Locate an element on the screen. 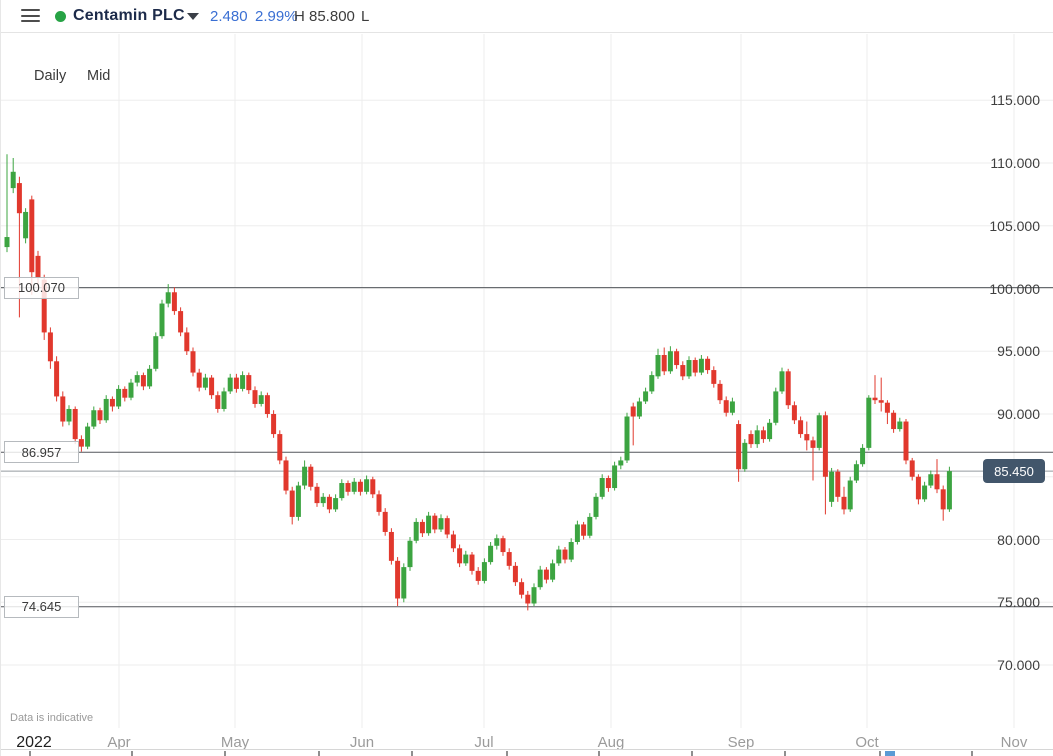 The height and width of the screenshot is (756, 1053). x-axis-label: Jun is located at coordinates (362, 742).